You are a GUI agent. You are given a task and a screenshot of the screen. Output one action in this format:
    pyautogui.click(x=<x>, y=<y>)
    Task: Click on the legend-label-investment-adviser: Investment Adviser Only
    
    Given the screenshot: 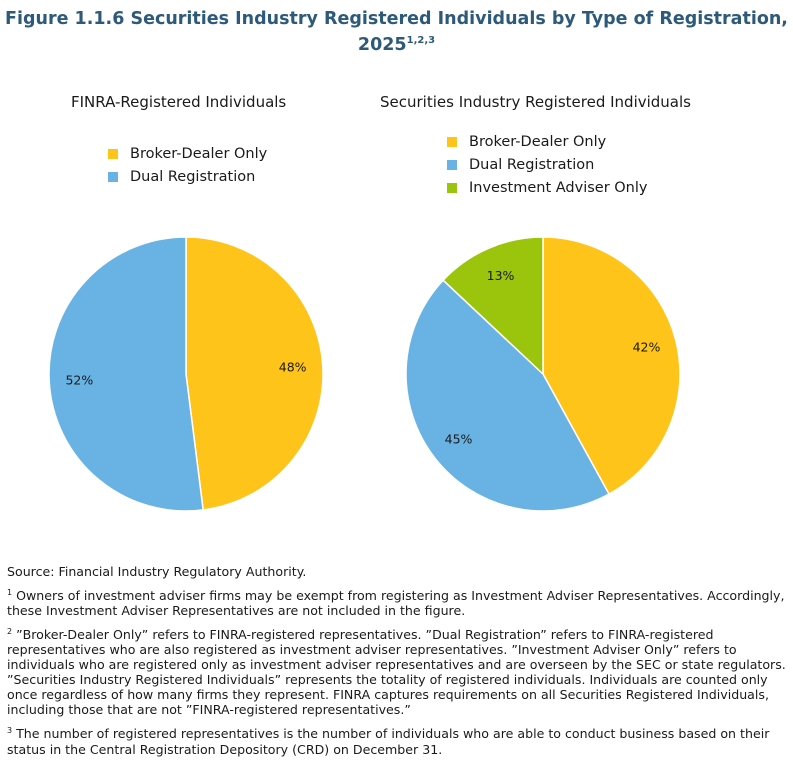 What is the action you would take?
    pyautogui.click(x=558, y=187)
    